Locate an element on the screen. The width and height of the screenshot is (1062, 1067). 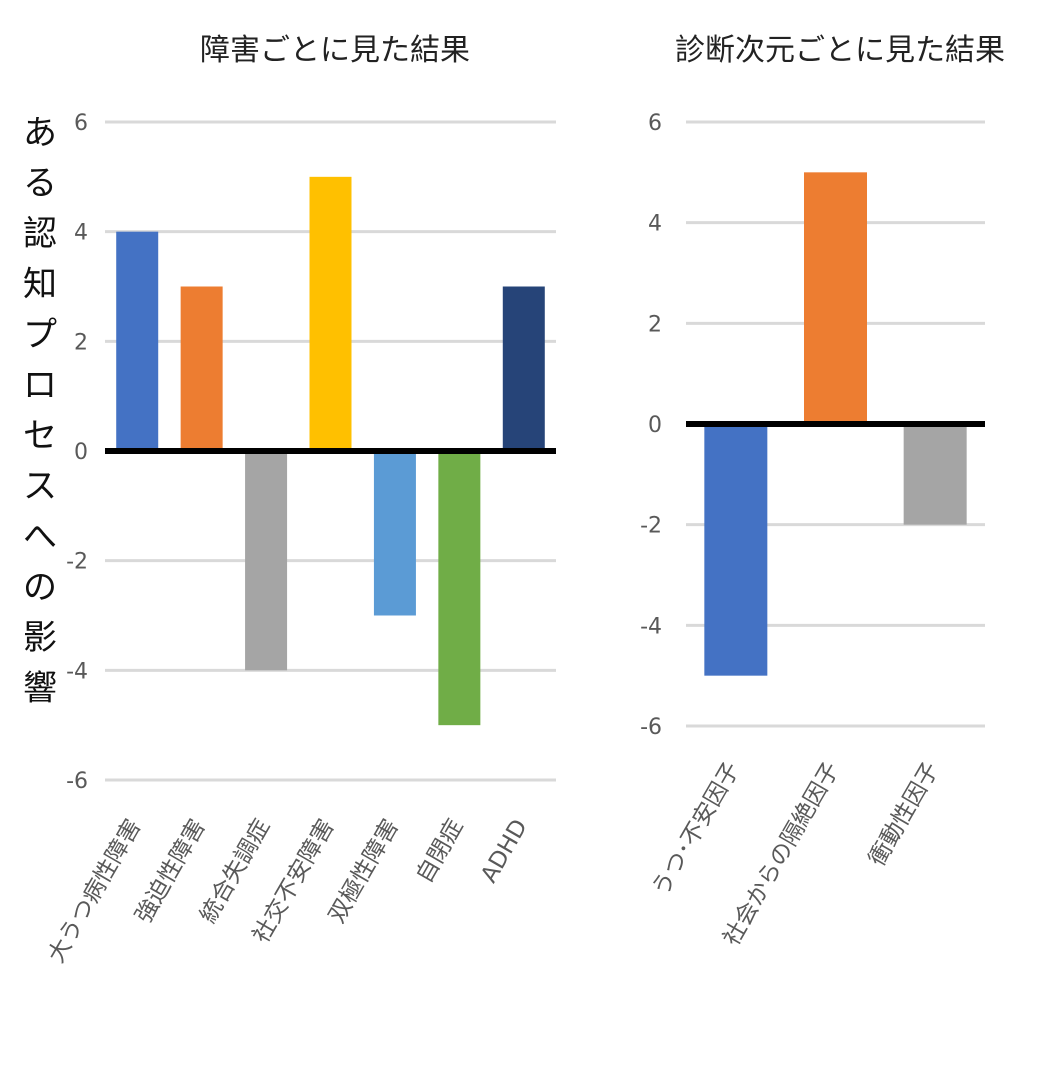
category-label: 自閉症 is located at coordinates (440, 851).